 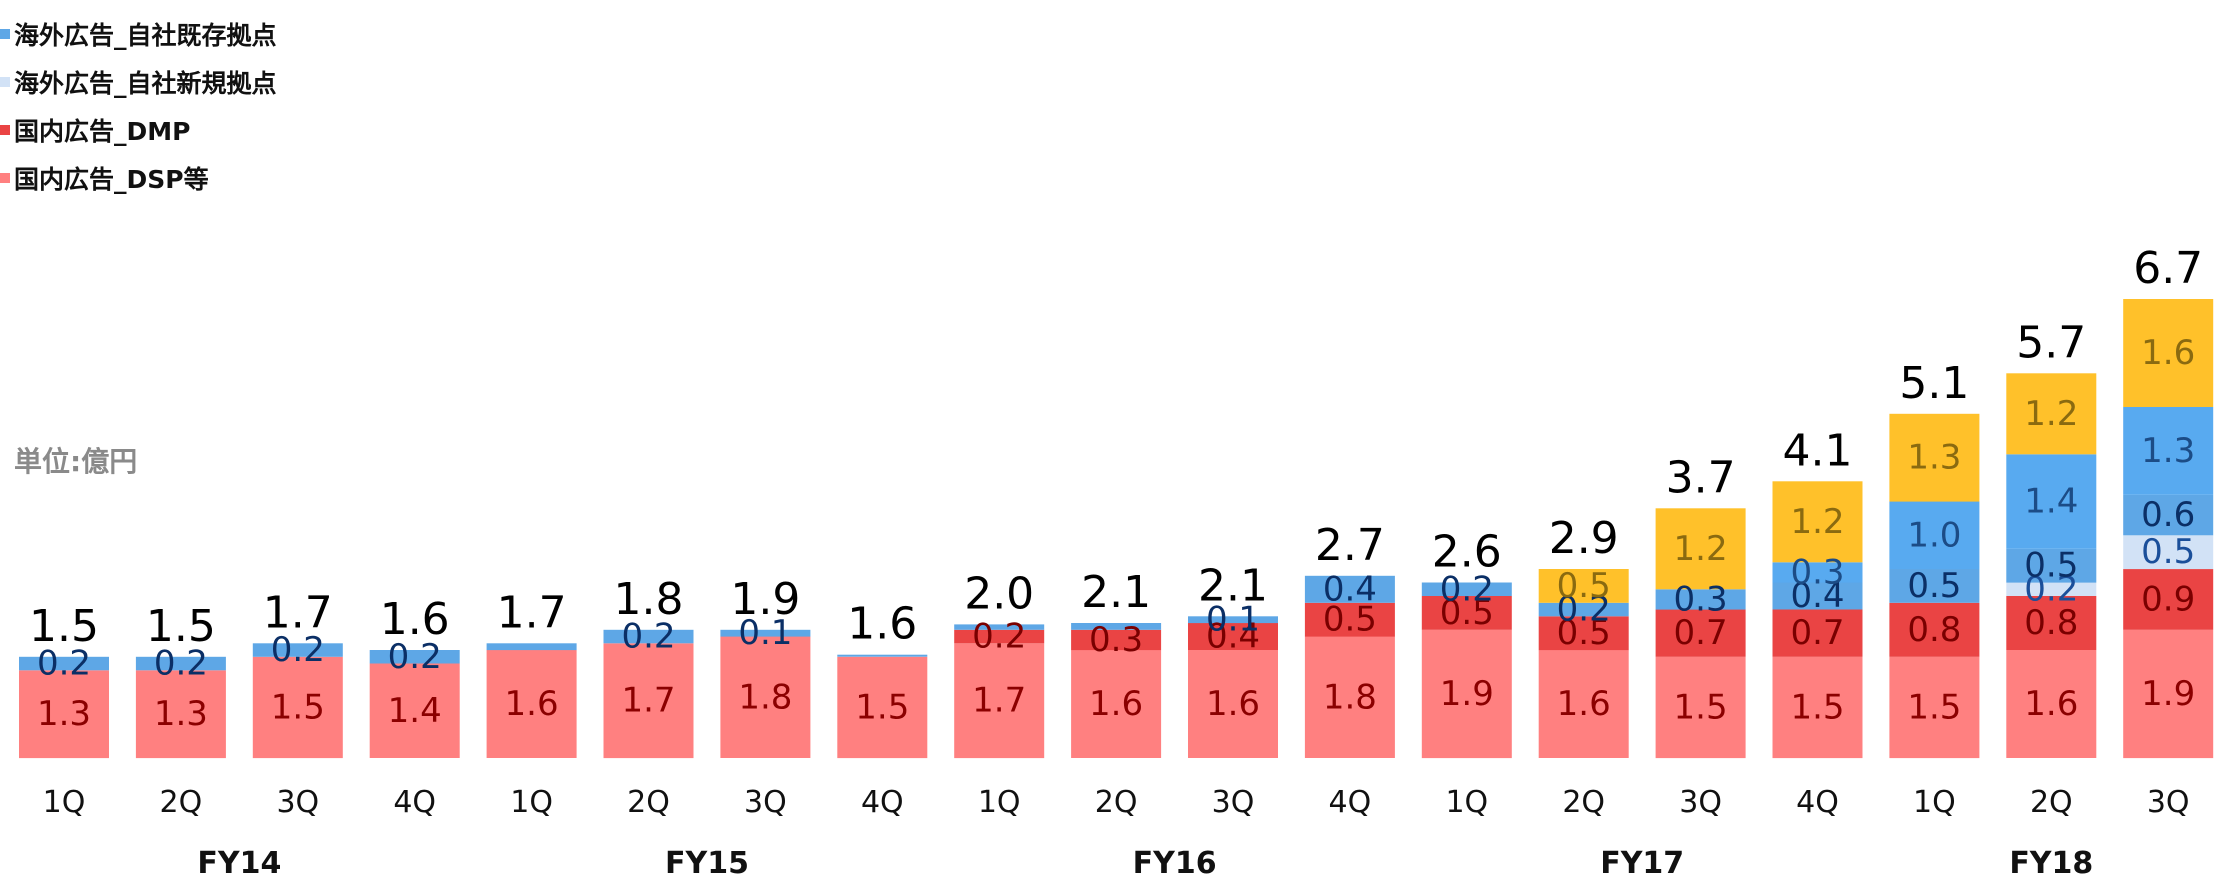 What do you see at coordinates (2168, 515) in the screenshot?
I see `segment-label: 0.6` at bounding box center [2168, 515].